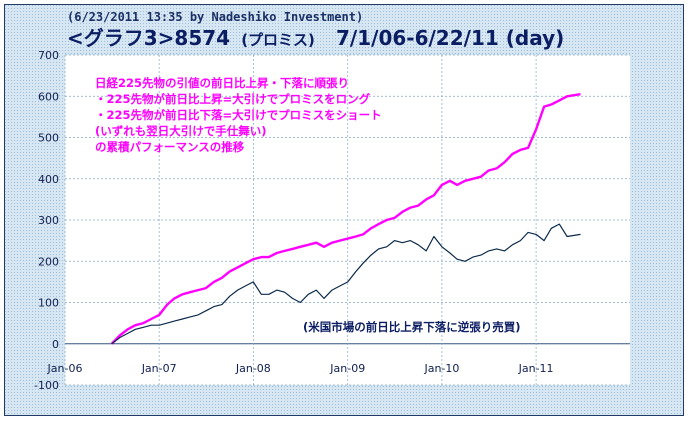  Describe the element at coordinates (278, 40) in the screenshot. I see `title-sub: (プロミス)` at that location.